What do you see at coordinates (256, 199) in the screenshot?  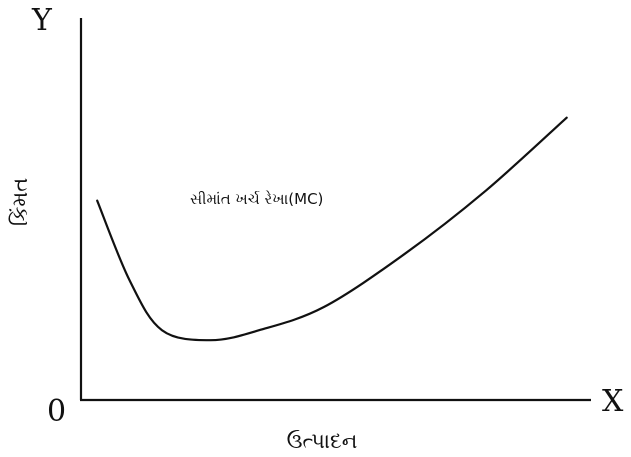 I see `mc-curve-label: સીમાંત ખર્ચ રેખા(MC)` at bounding box center [256, 199].